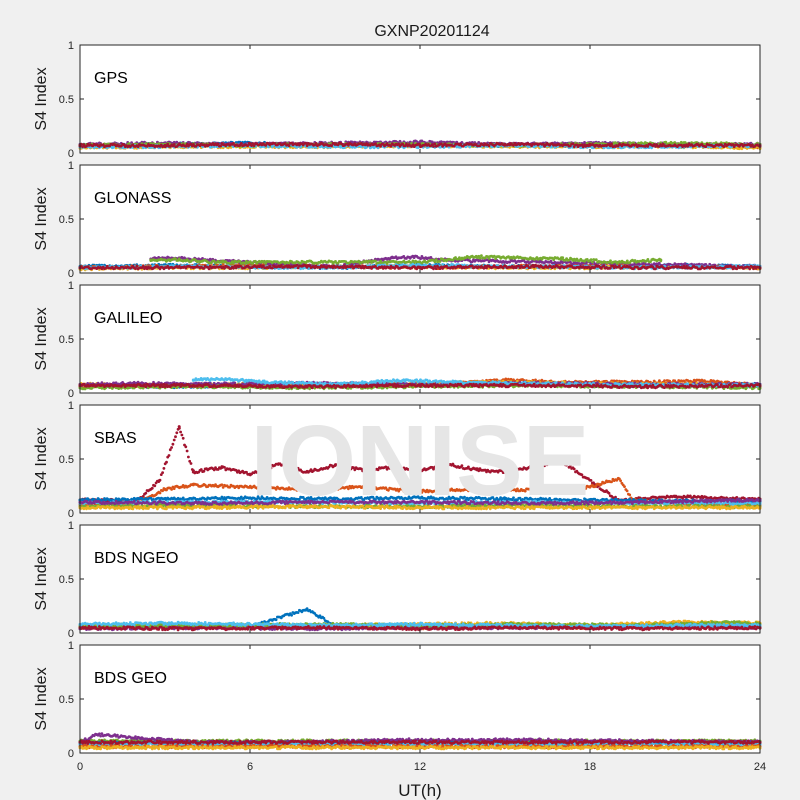  What do you see at coordinates (431, 31) in the screenshot?
I see `figure-title: GXNP20201124` at bounding box center [431, 31].